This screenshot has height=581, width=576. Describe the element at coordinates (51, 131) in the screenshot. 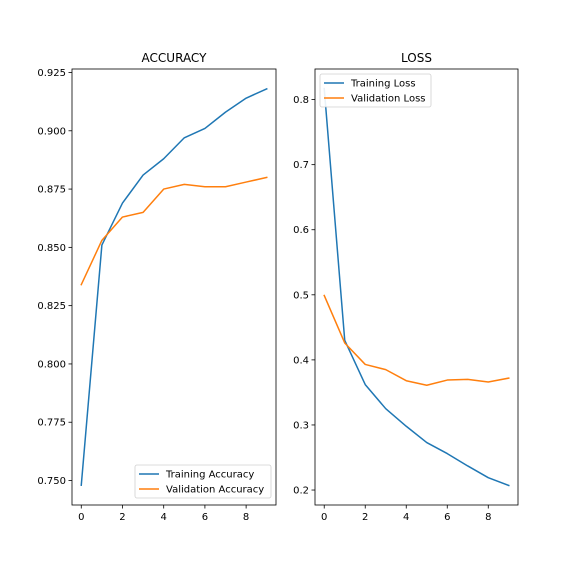

I see `y-tick-label: 0.900` at that location.